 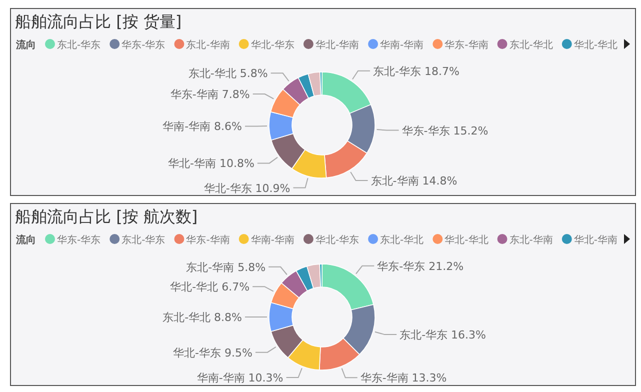 What do you see at coordinates (228, 73) in the screenshot?
I see `data-label: 东北-华北 5.8%` at bounding box center [228, 73].